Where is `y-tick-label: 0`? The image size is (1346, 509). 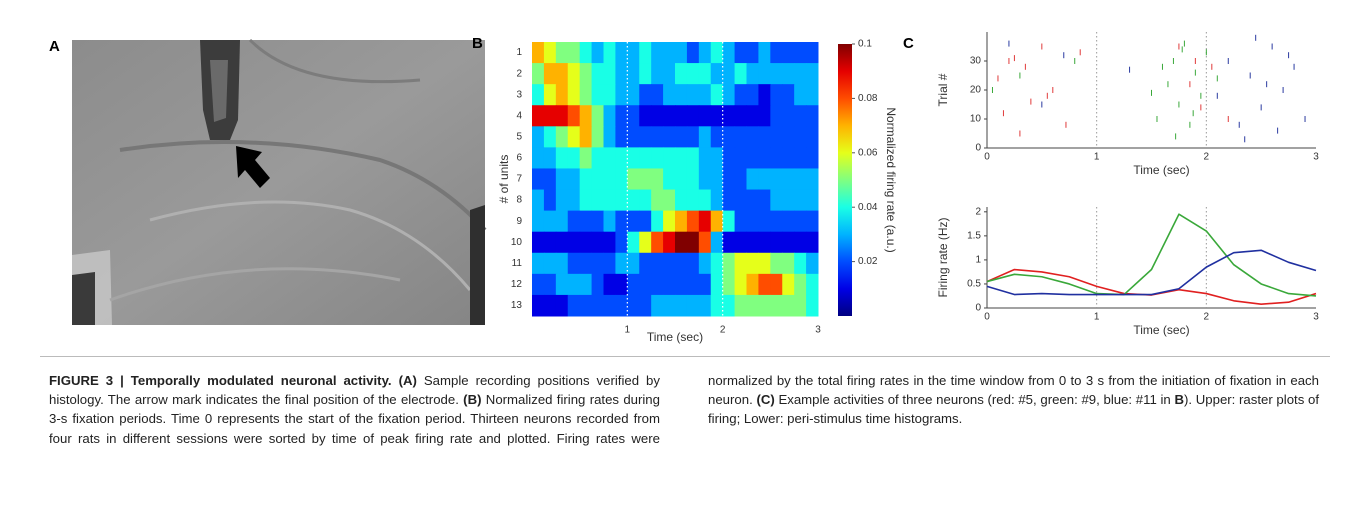
y-tick-label: 0 is located at coordinates (978, 308).